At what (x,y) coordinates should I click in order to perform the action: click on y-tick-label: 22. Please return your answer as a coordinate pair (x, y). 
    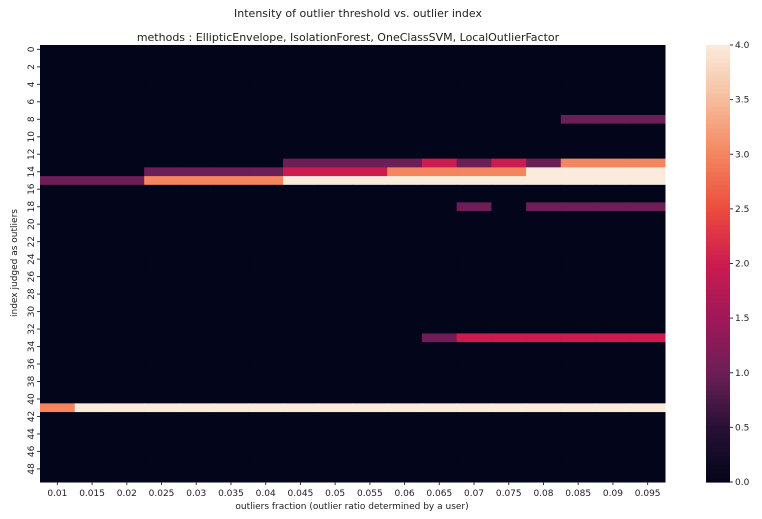
    Looking at the image, I should click on (32, 241).